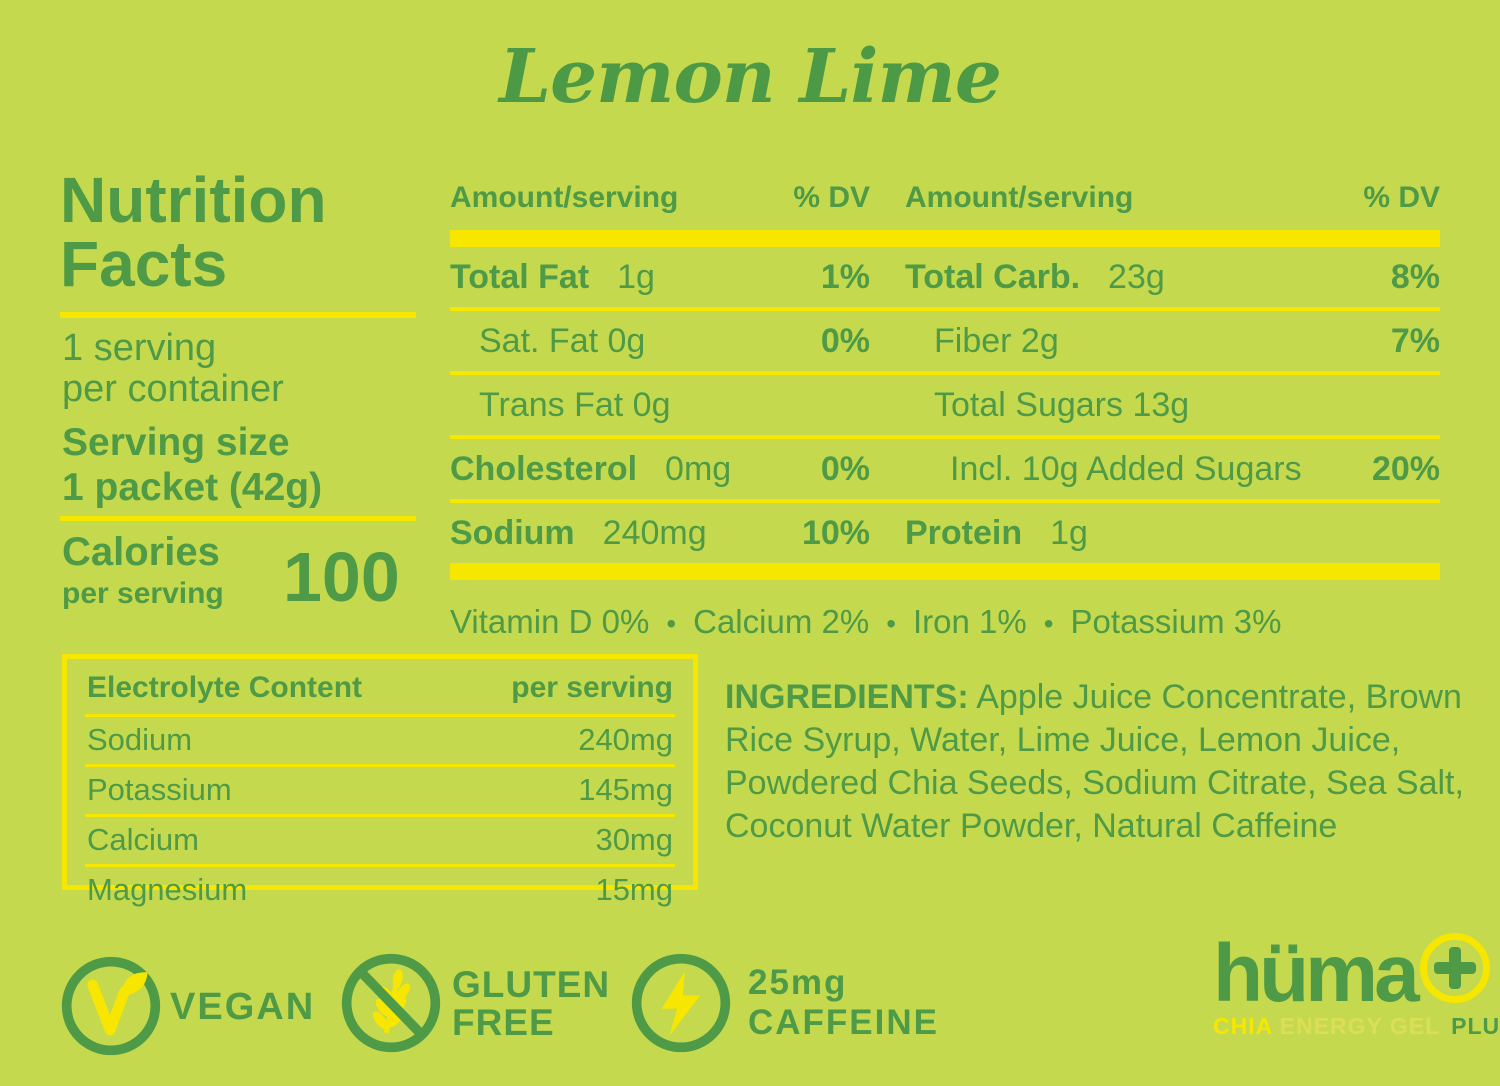 This screenshot has height=1086, width=1500. I want to click on calories-label: Calories, so click(141, 552).